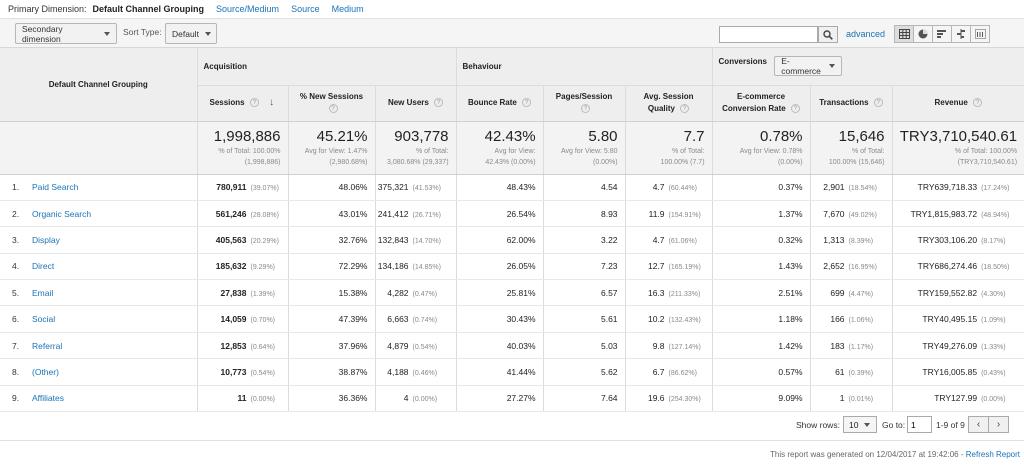 The image size is (1024, 468). Describe the element at coordinates (416, 319) in the screenshot. I see `new-users-cell: 6,663 (0.74%)` at that location.